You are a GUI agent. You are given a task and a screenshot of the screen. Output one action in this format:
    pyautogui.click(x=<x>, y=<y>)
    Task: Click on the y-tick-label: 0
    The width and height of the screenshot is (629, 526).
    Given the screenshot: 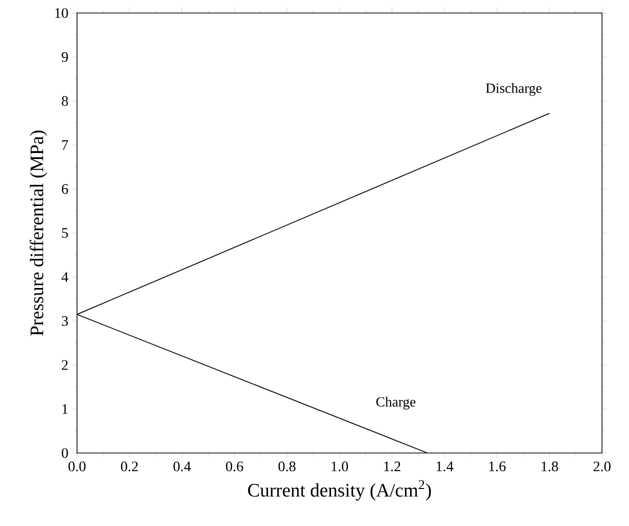 What is the action you would take?
    pyautogui.click(x=65, y=453)
    